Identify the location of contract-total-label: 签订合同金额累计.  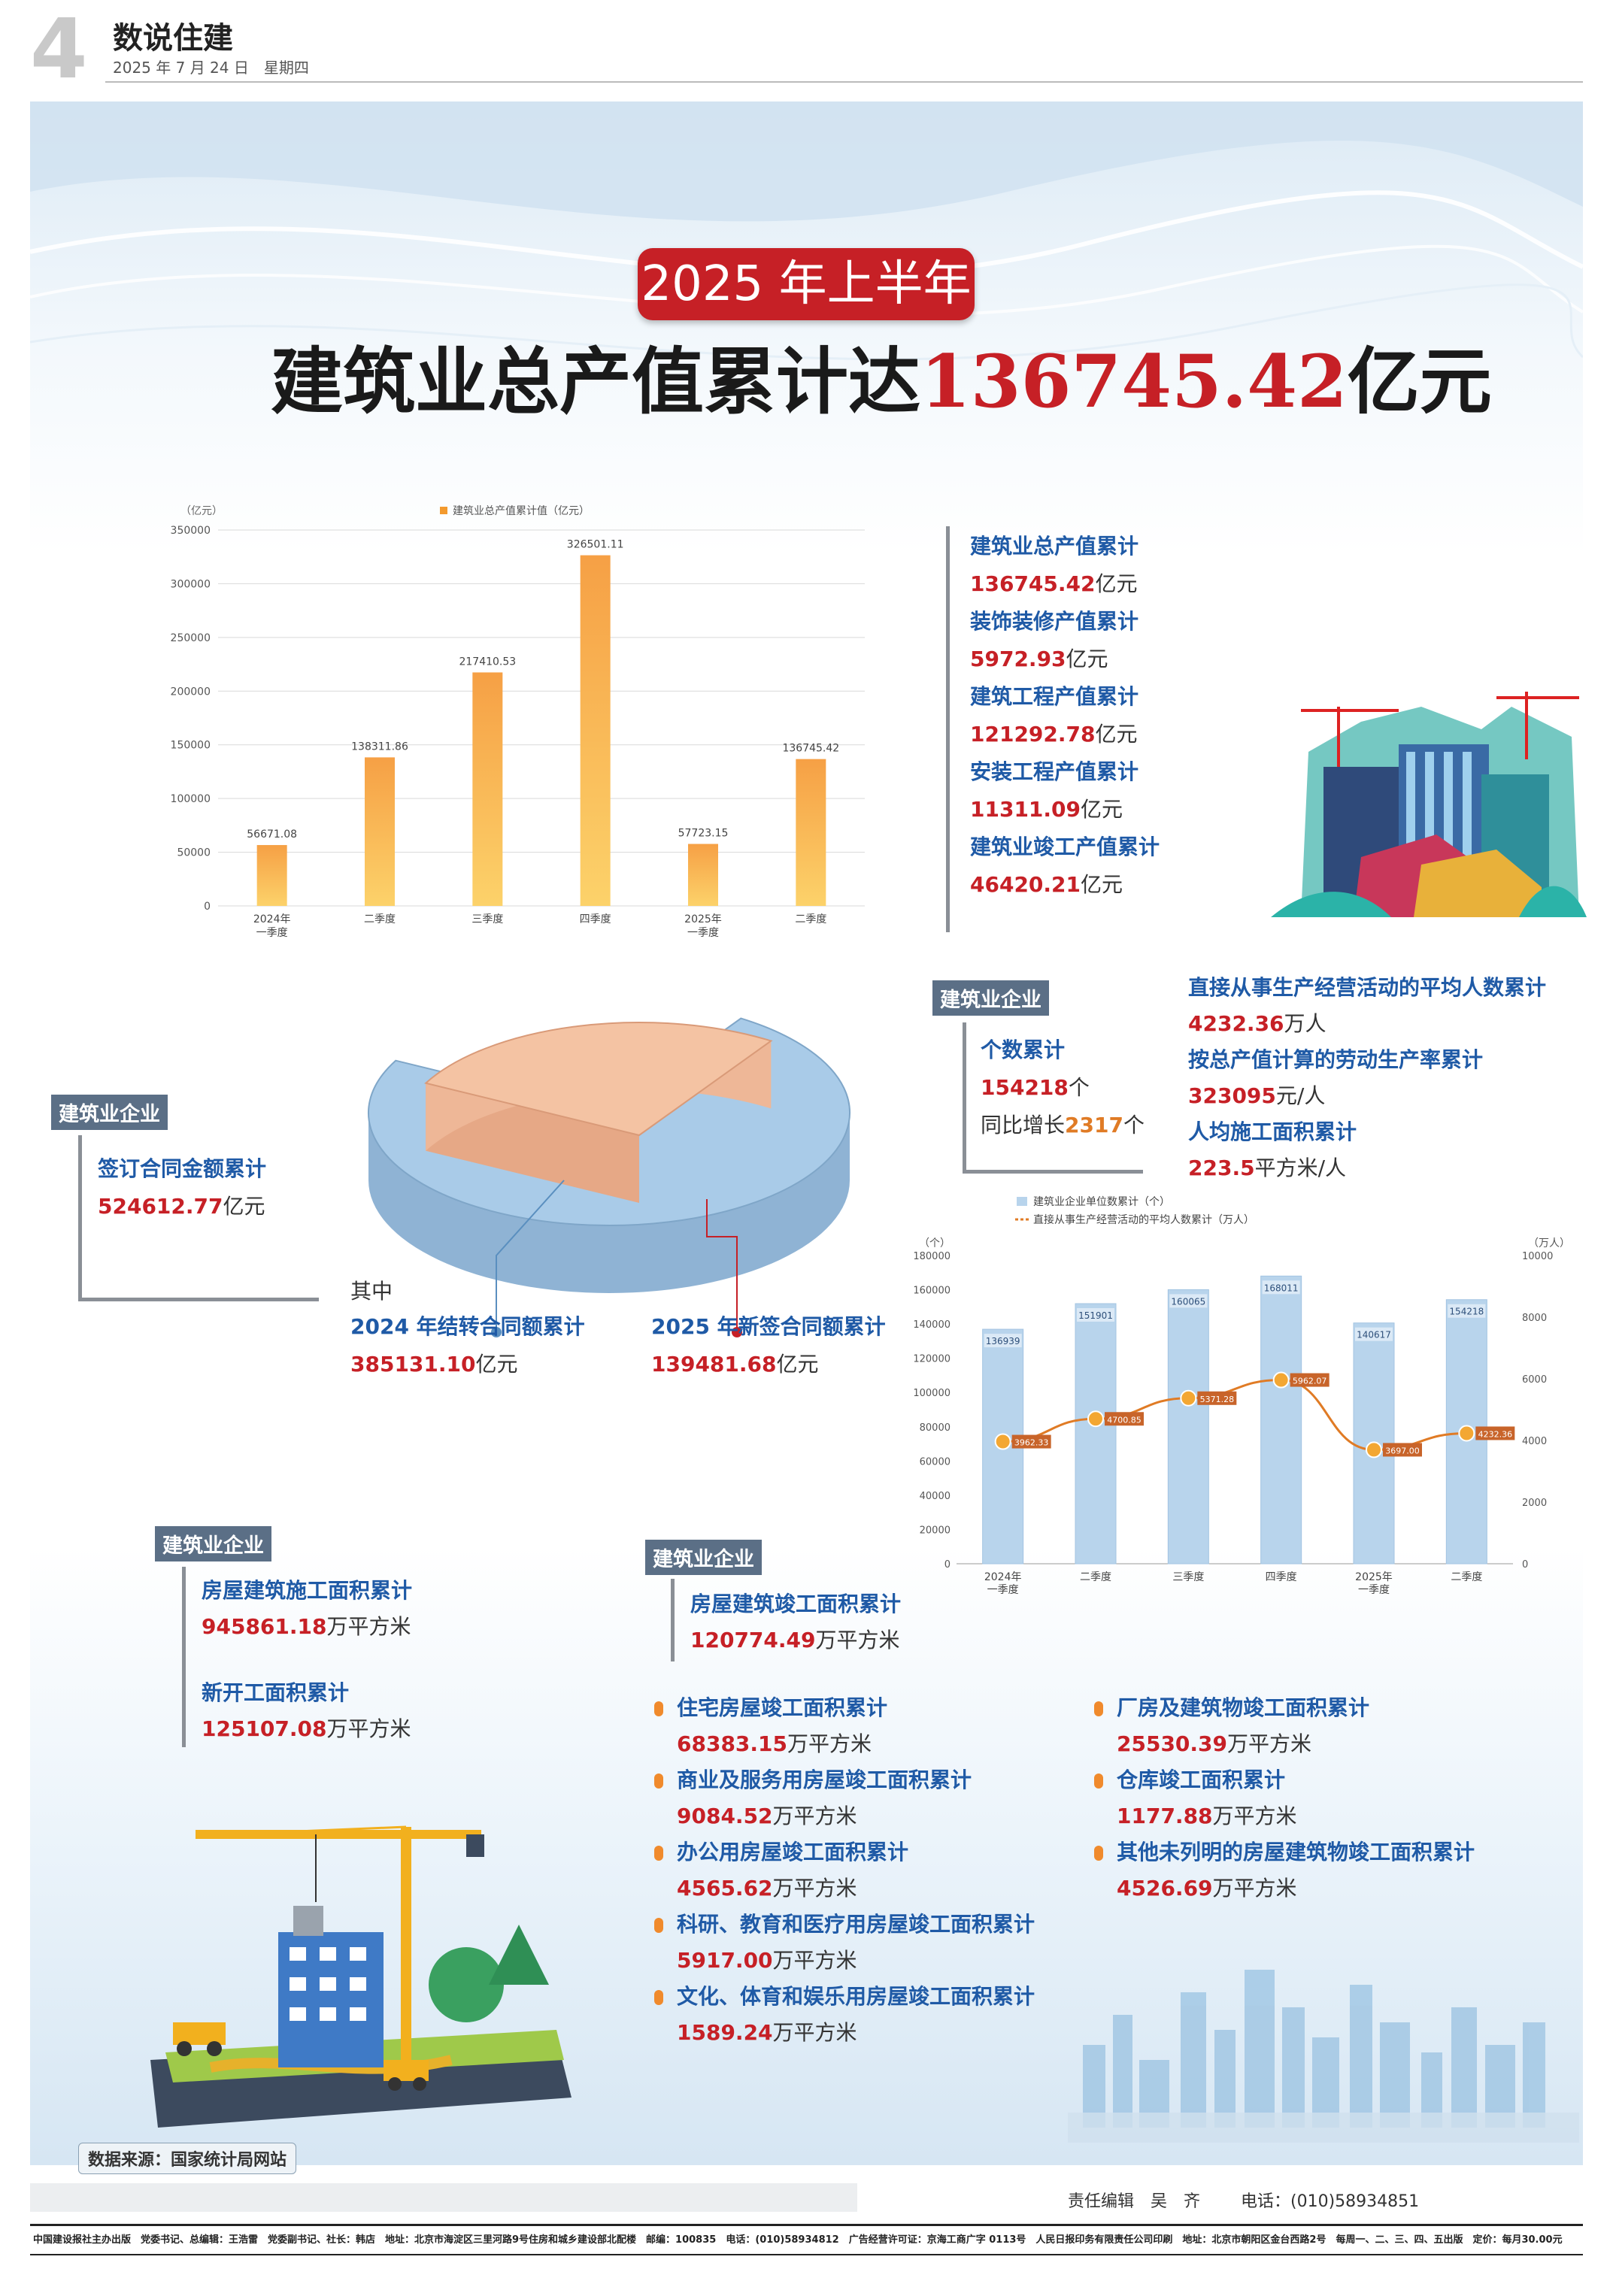
(182, 1168).